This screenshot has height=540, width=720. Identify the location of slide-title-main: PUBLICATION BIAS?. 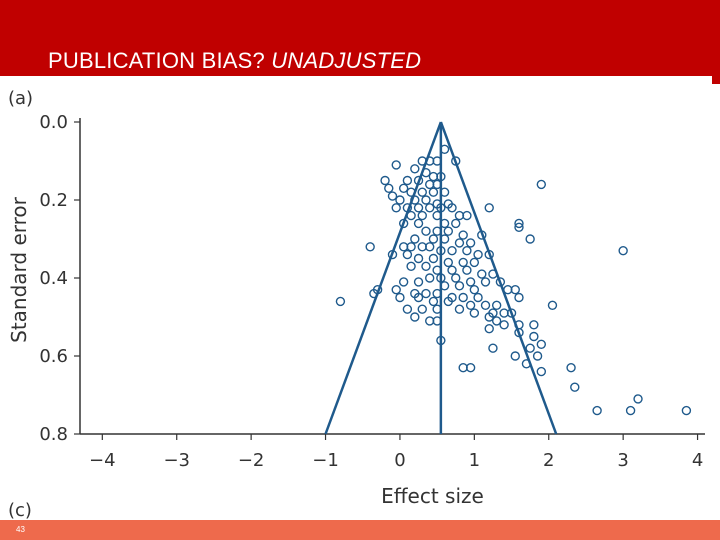
(156, 60).